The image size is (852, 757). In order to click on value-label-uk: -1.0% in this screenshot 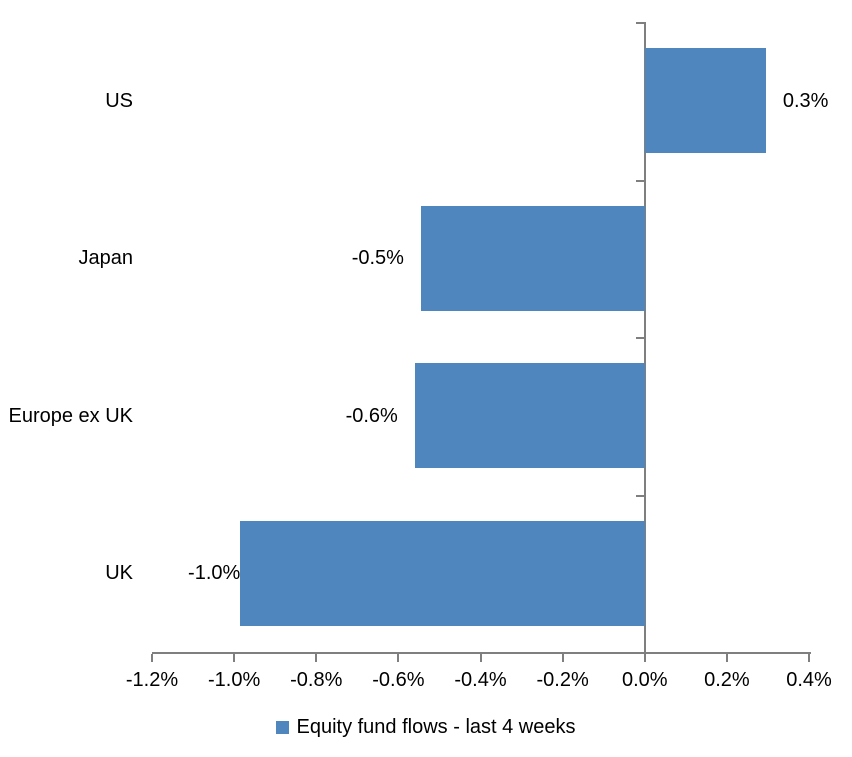, I will do `click(214, 573)`.